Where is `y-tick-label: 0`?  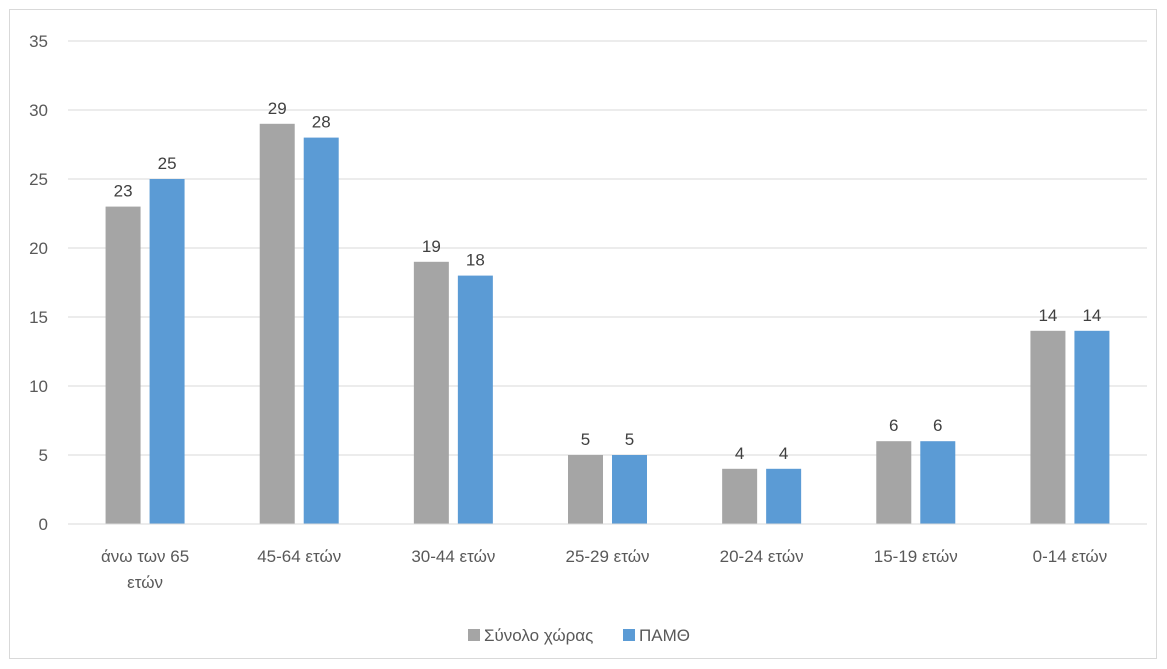 y-tick-label: 0 is located at coordinates (43, 524).